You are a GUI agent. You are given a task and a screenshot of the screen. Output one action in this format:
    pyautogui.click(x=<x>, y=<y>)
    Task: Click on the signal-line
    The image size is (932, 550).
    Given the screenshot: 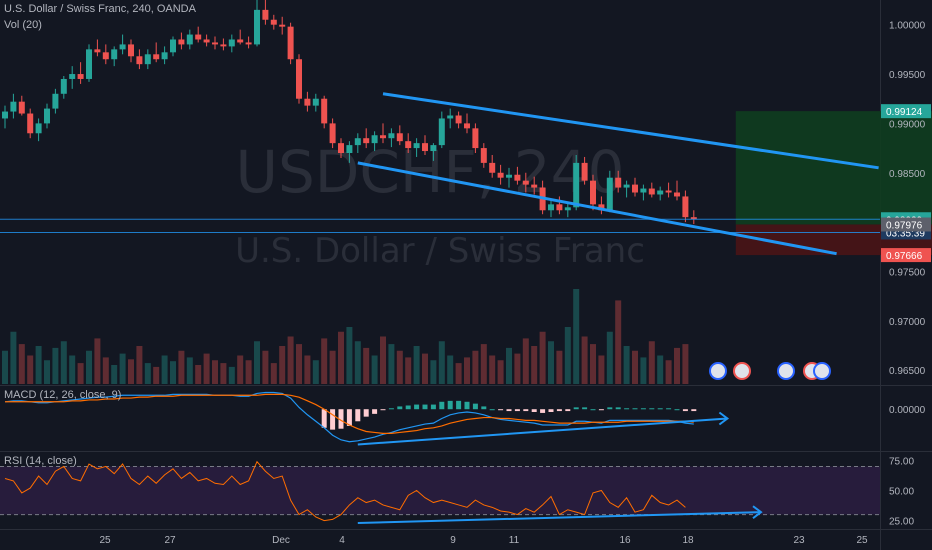 What is the action you would take?
    pyautogui.click(x=349, y=413)
    